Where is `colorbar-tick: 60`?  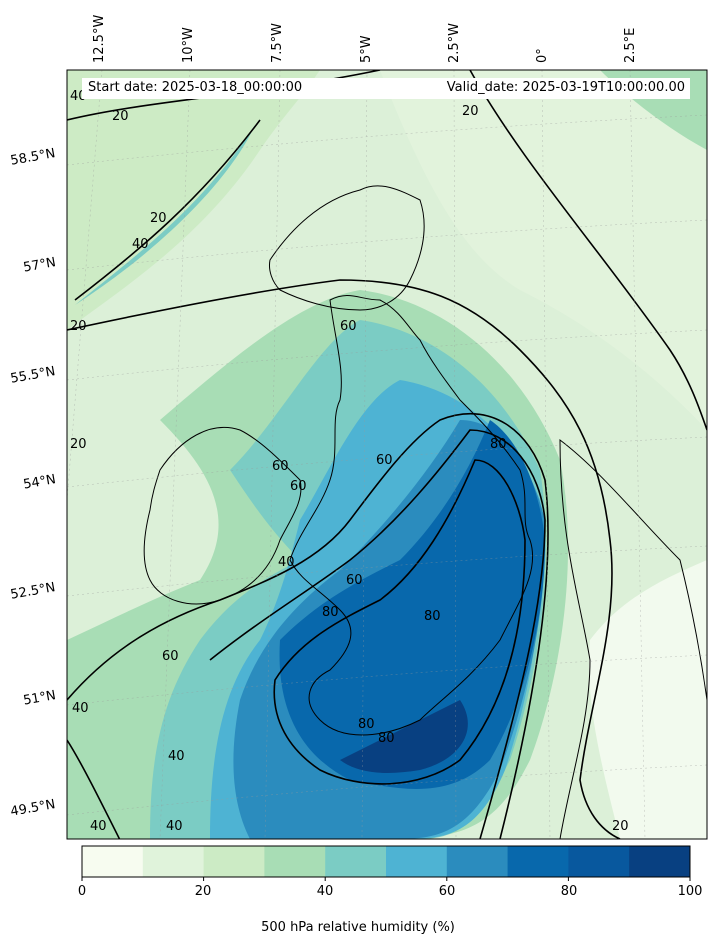
colorbar-tick: 60 is located at coordinates (447, 891).